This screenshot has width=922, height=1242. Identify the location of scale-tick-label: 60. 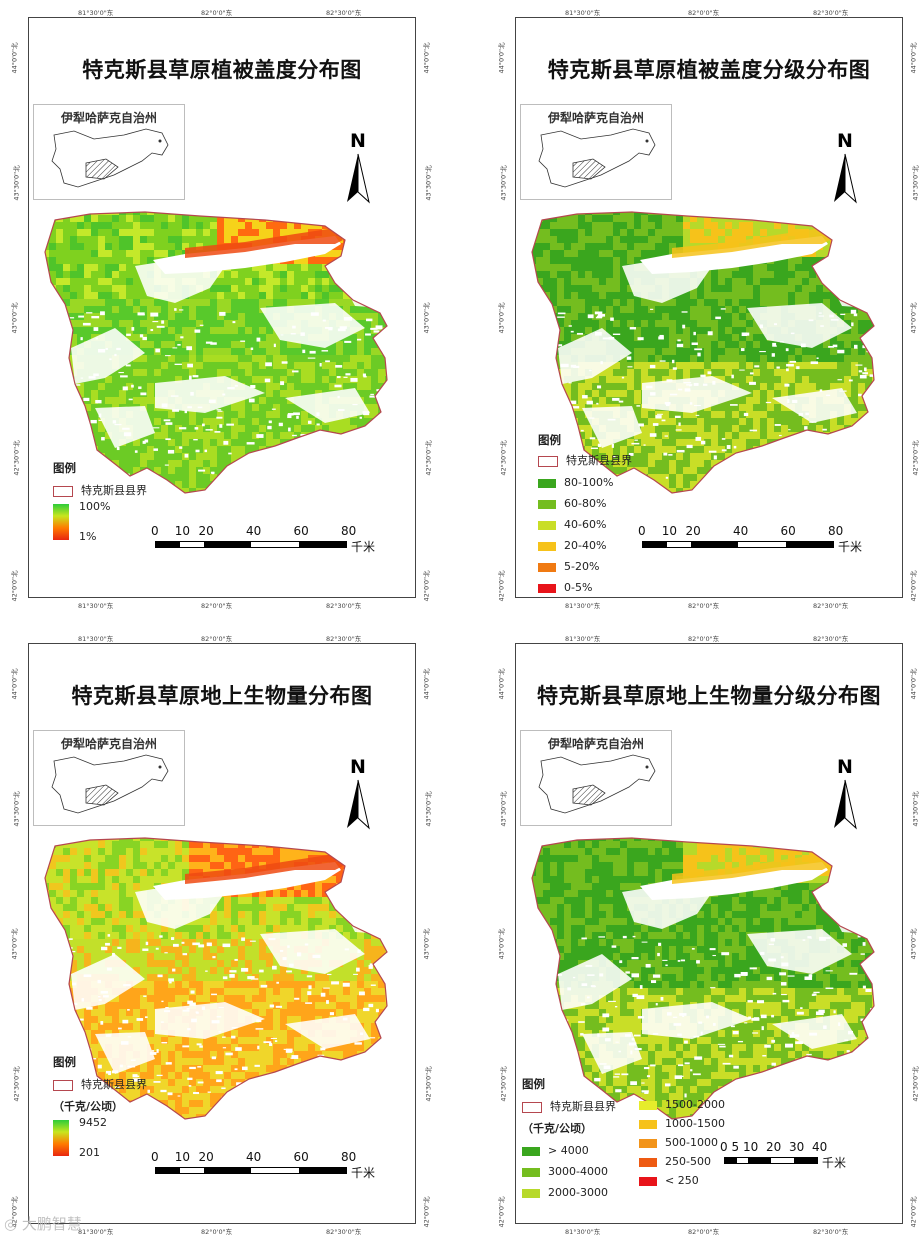
(301, 1157).